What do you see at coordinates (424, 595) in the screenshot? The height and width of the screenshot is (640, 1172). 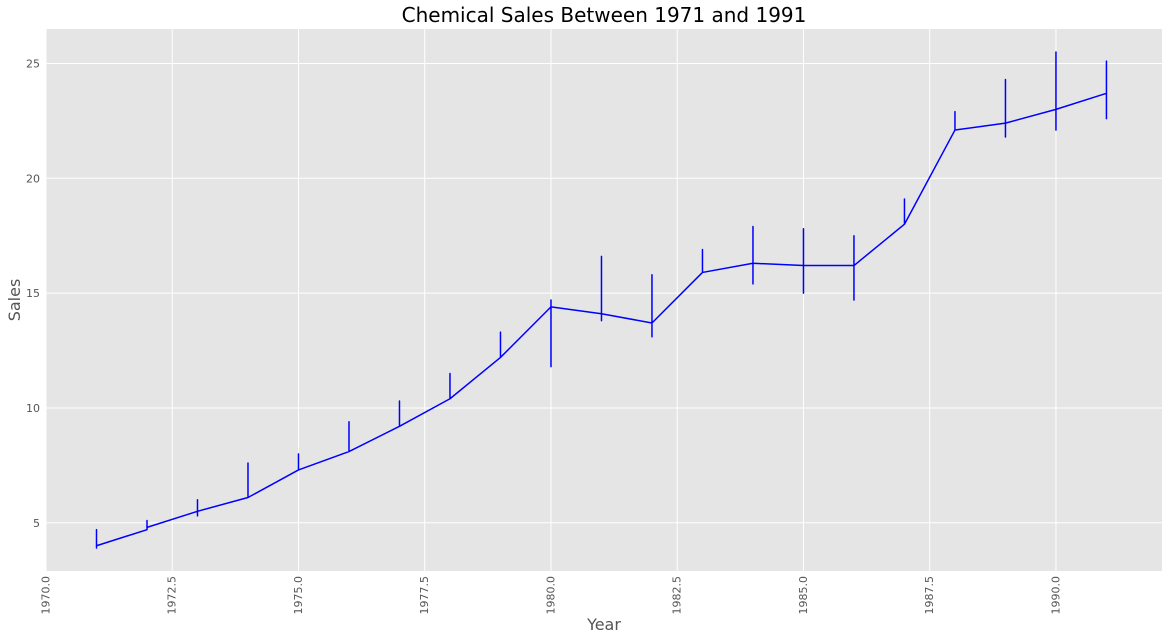 I see `x-tick-label: 1977.5` at bounding box center [424, 595].